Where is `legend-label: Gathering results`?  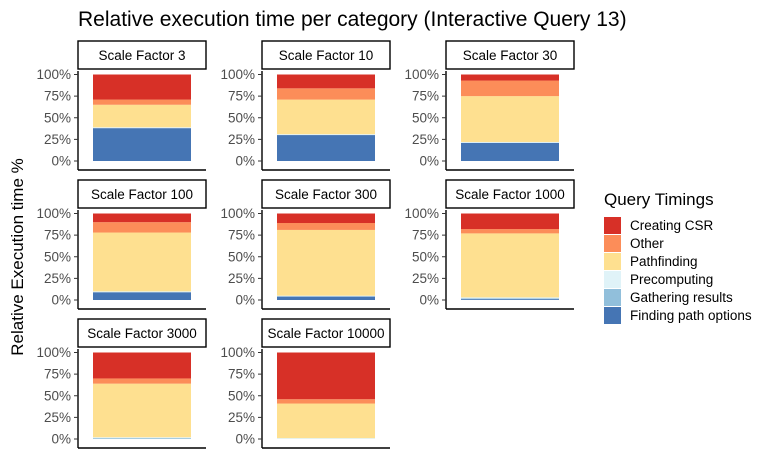
legend-label: Gathering results is located at coordinates (681, 297).